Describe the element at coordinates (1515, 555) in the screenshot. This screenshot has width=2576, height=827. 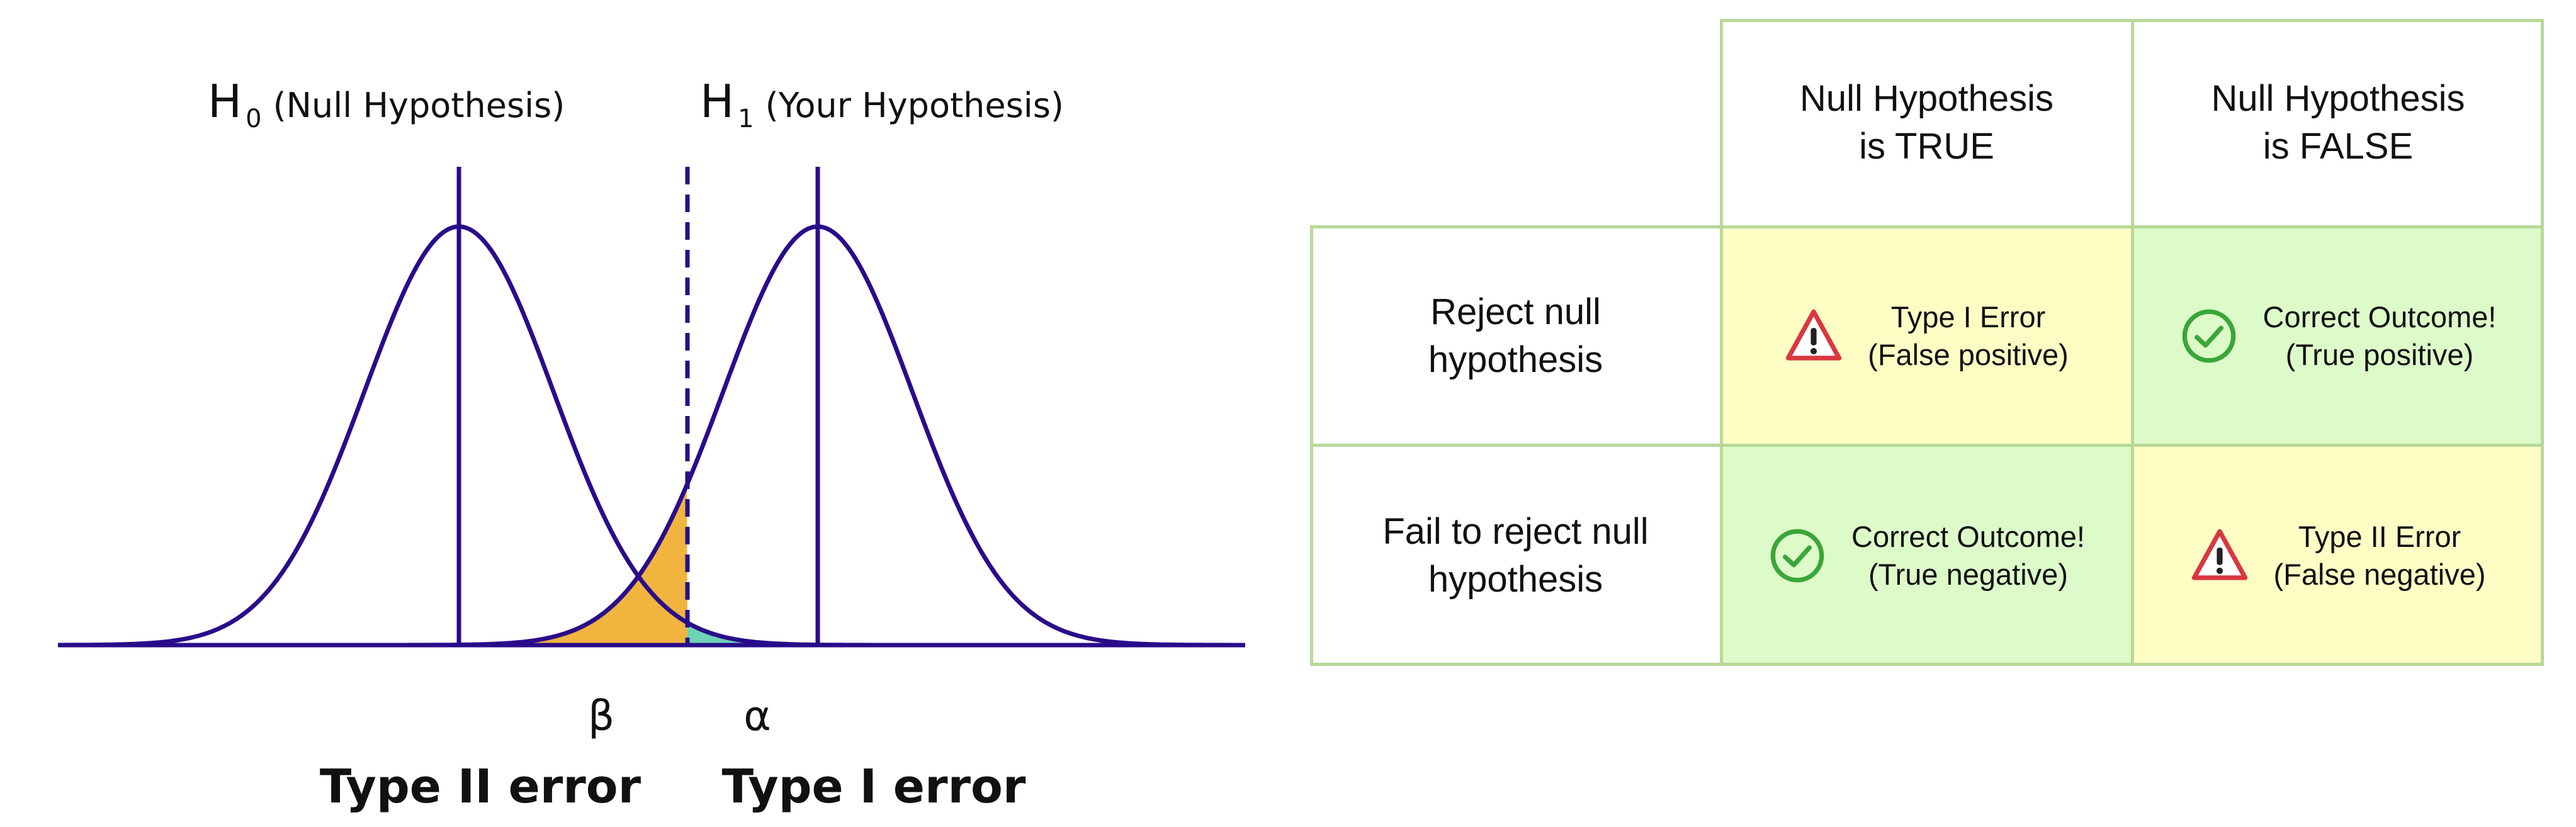
I see `row-header-fail-to-reject: Fail to reject null hypothesis` at that location.